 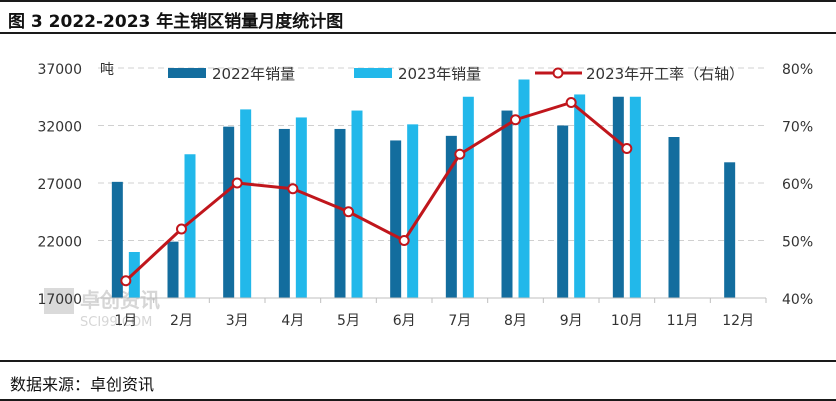 I want to click on x-tick-label: 2月, so click(x=181, y=321).